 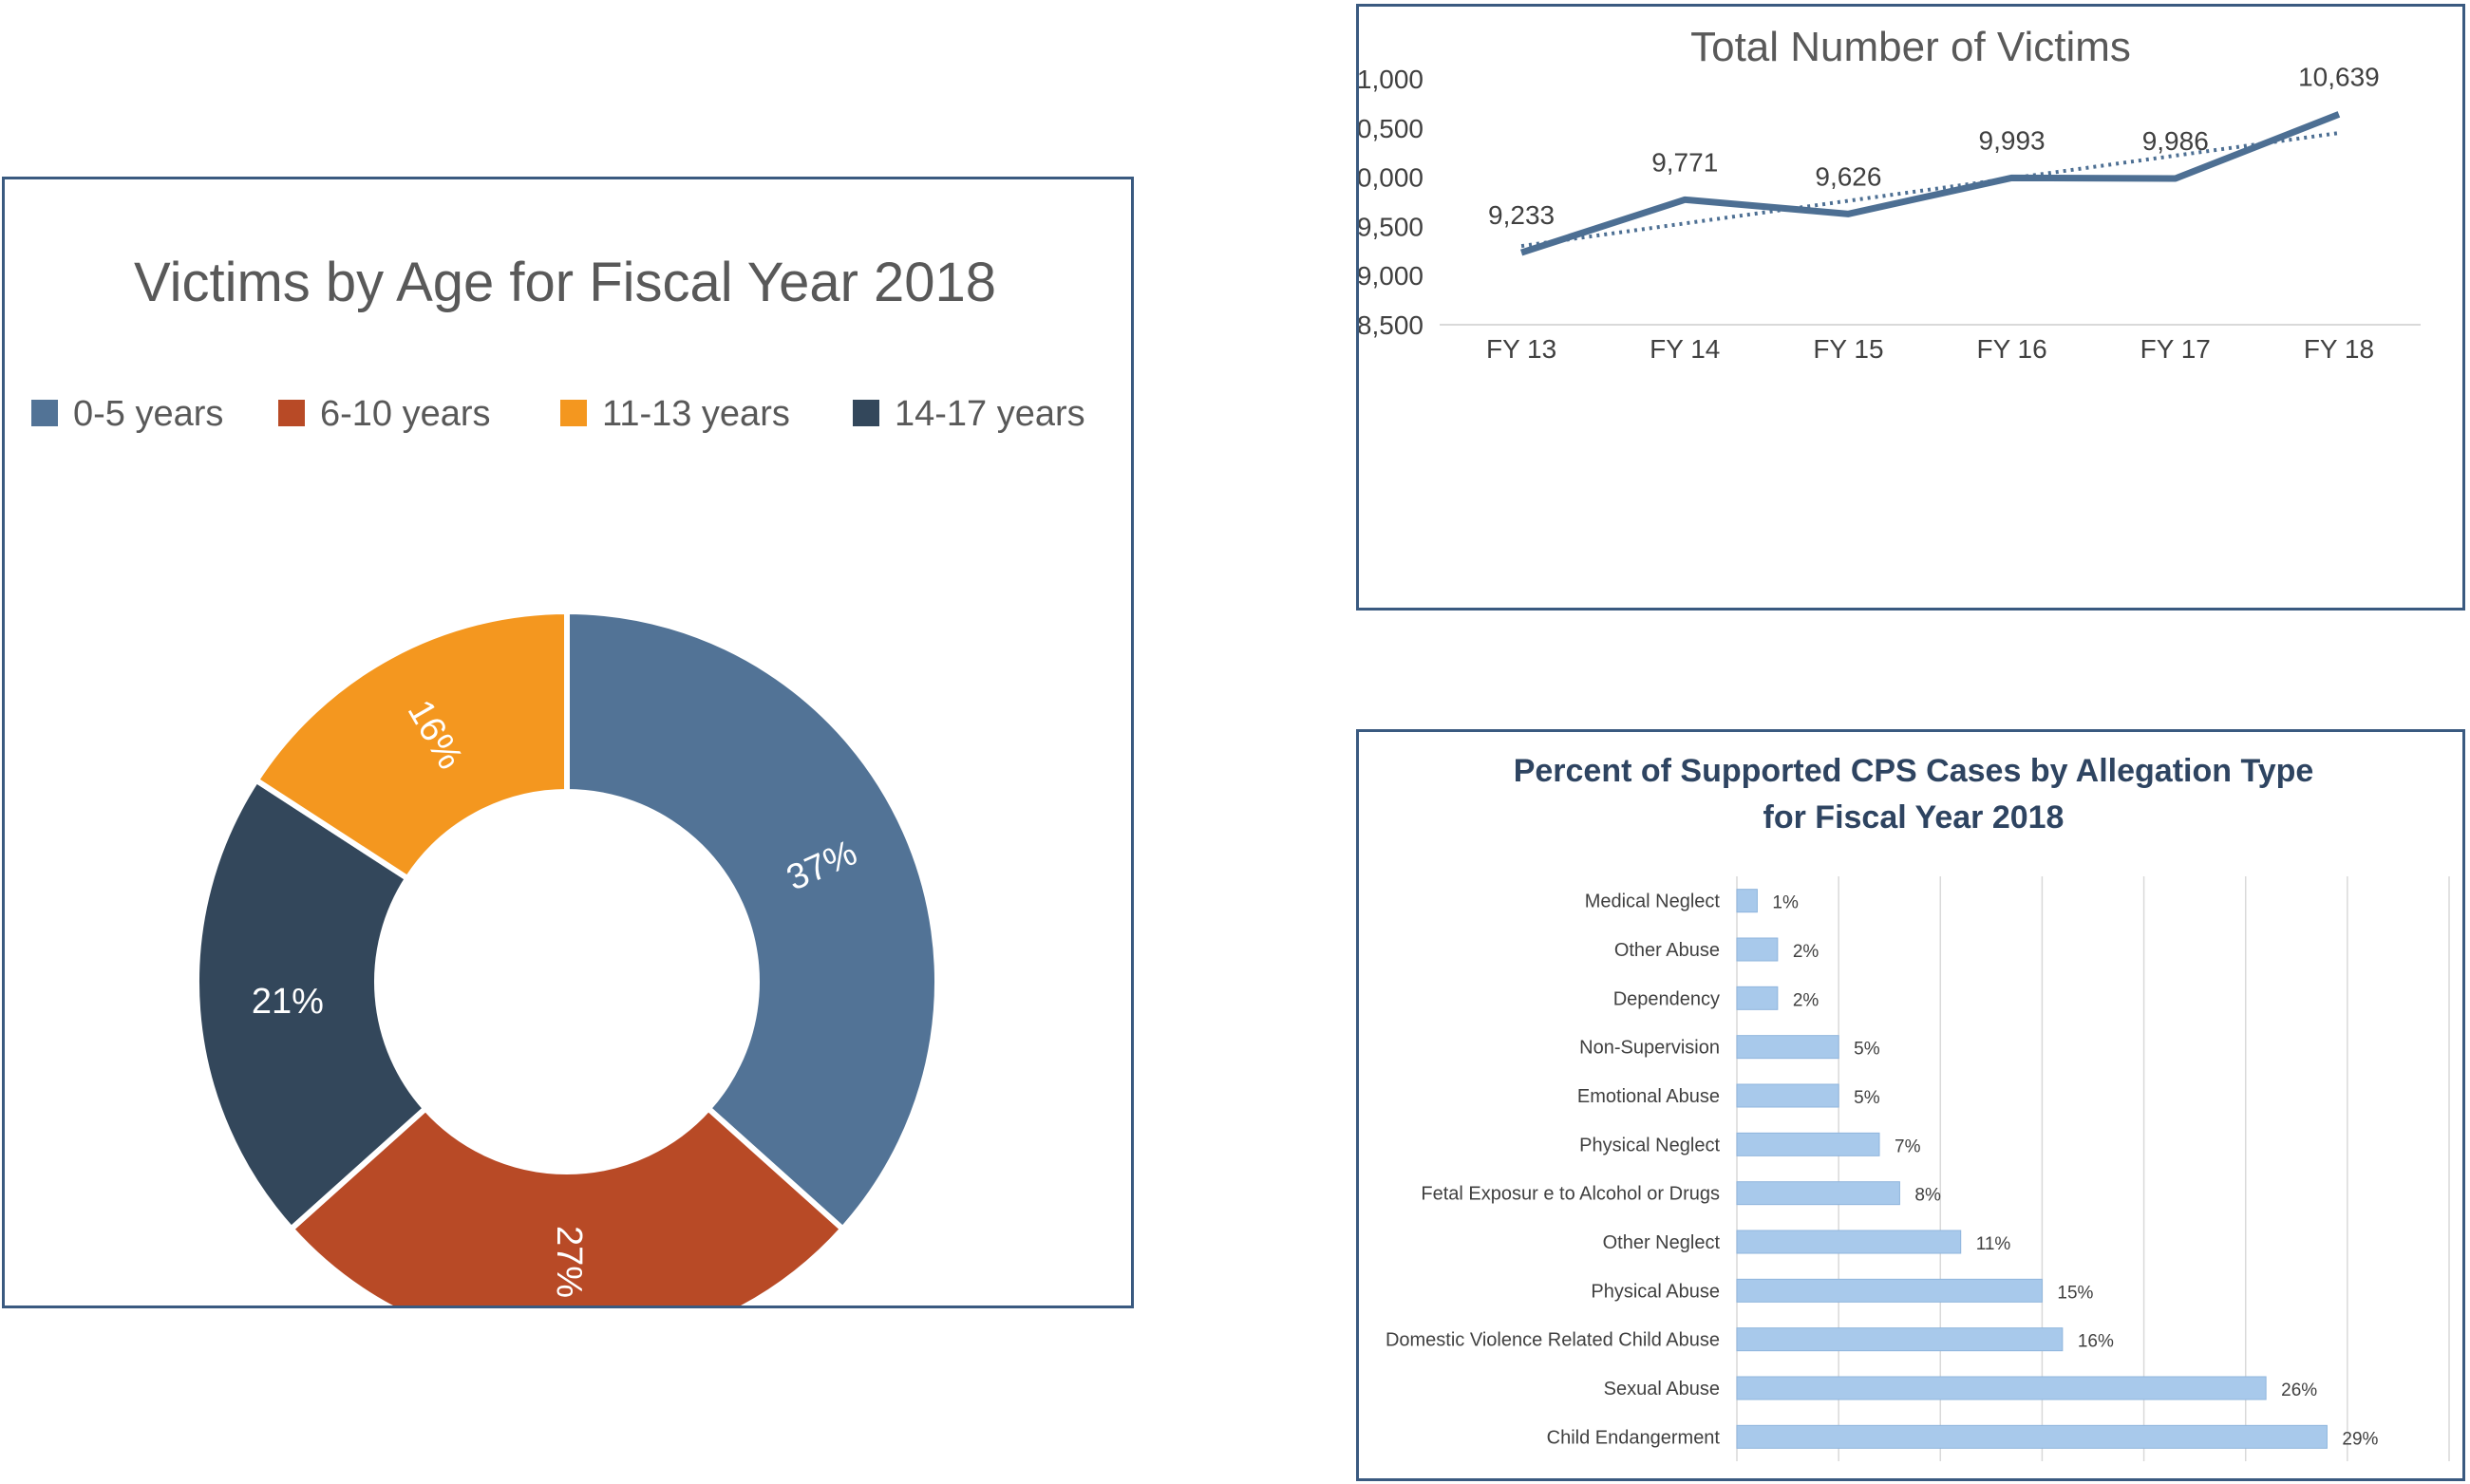 What do you see at coordinates (696, 414) in the screenshot?
I see `legend-label: 11-13 years` at bounding box center [696, 414].